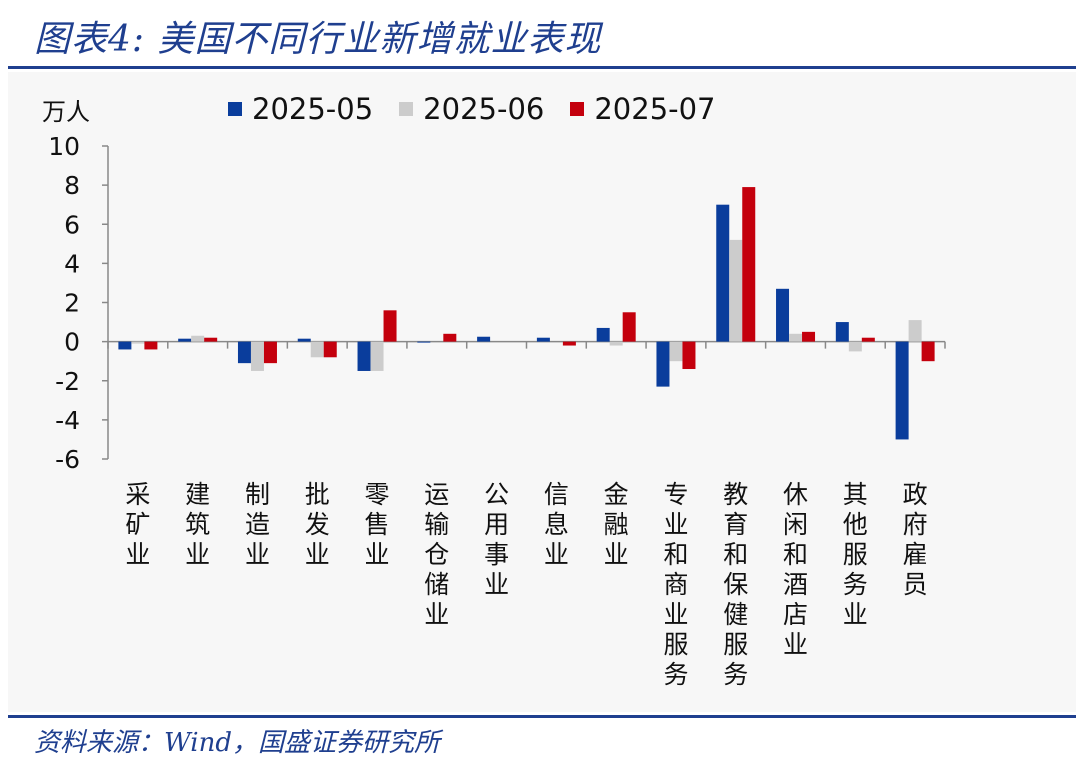  Describe the element at coordinates (313, 109) in the screenshot. I see `legend-label-2025-05: 2025-05` at that location.